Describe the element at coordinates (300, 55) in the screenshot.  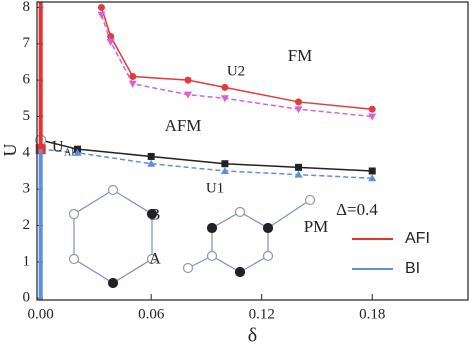
I see `annotation: FM` at that location.